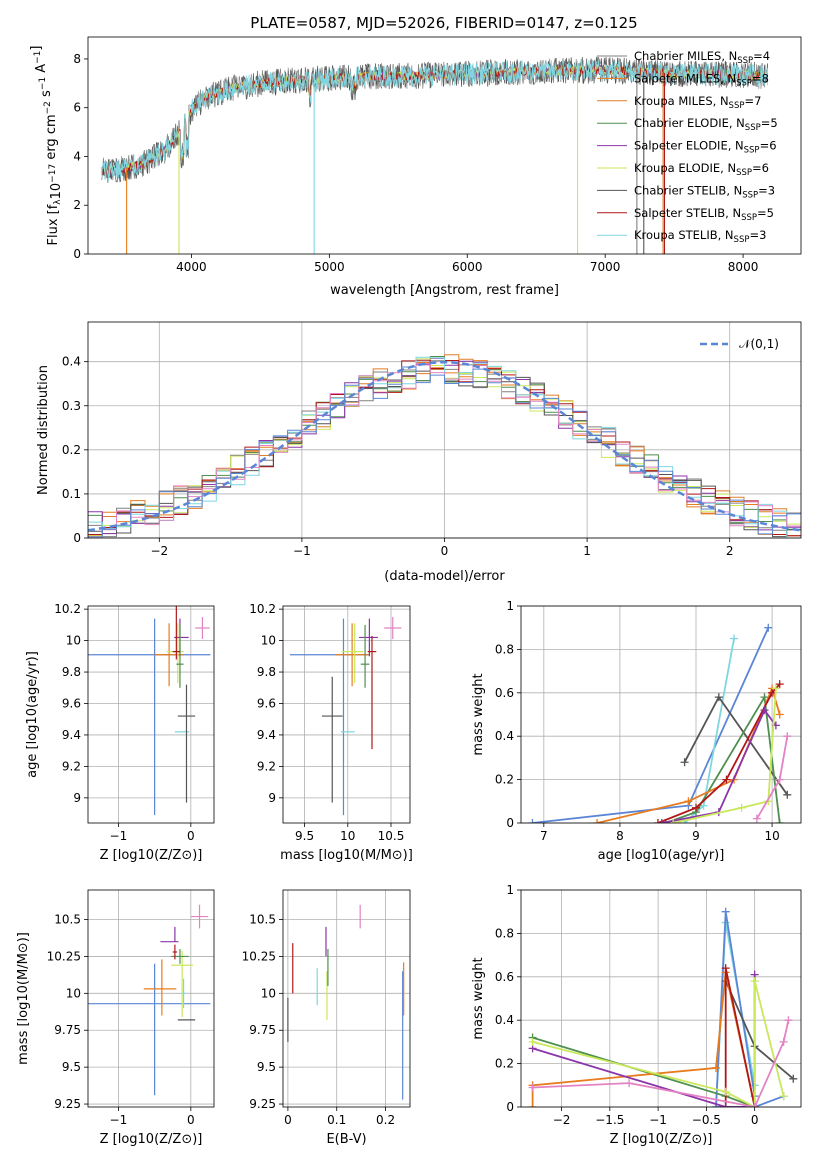  What do you see at coordinates (77, 205) in the screenshot?
I see `y-tick-label: 2` at bounding box center [77, 205].